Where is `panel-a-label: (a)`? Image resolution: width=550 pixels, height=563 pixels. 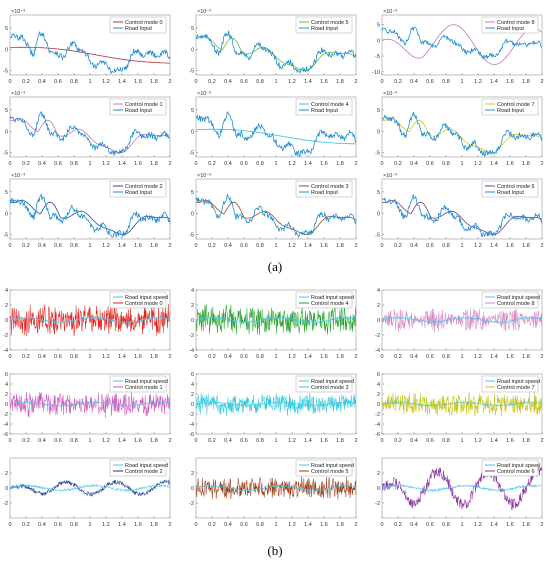
panel-a-label: (a) is located at coordinates (275, 266).